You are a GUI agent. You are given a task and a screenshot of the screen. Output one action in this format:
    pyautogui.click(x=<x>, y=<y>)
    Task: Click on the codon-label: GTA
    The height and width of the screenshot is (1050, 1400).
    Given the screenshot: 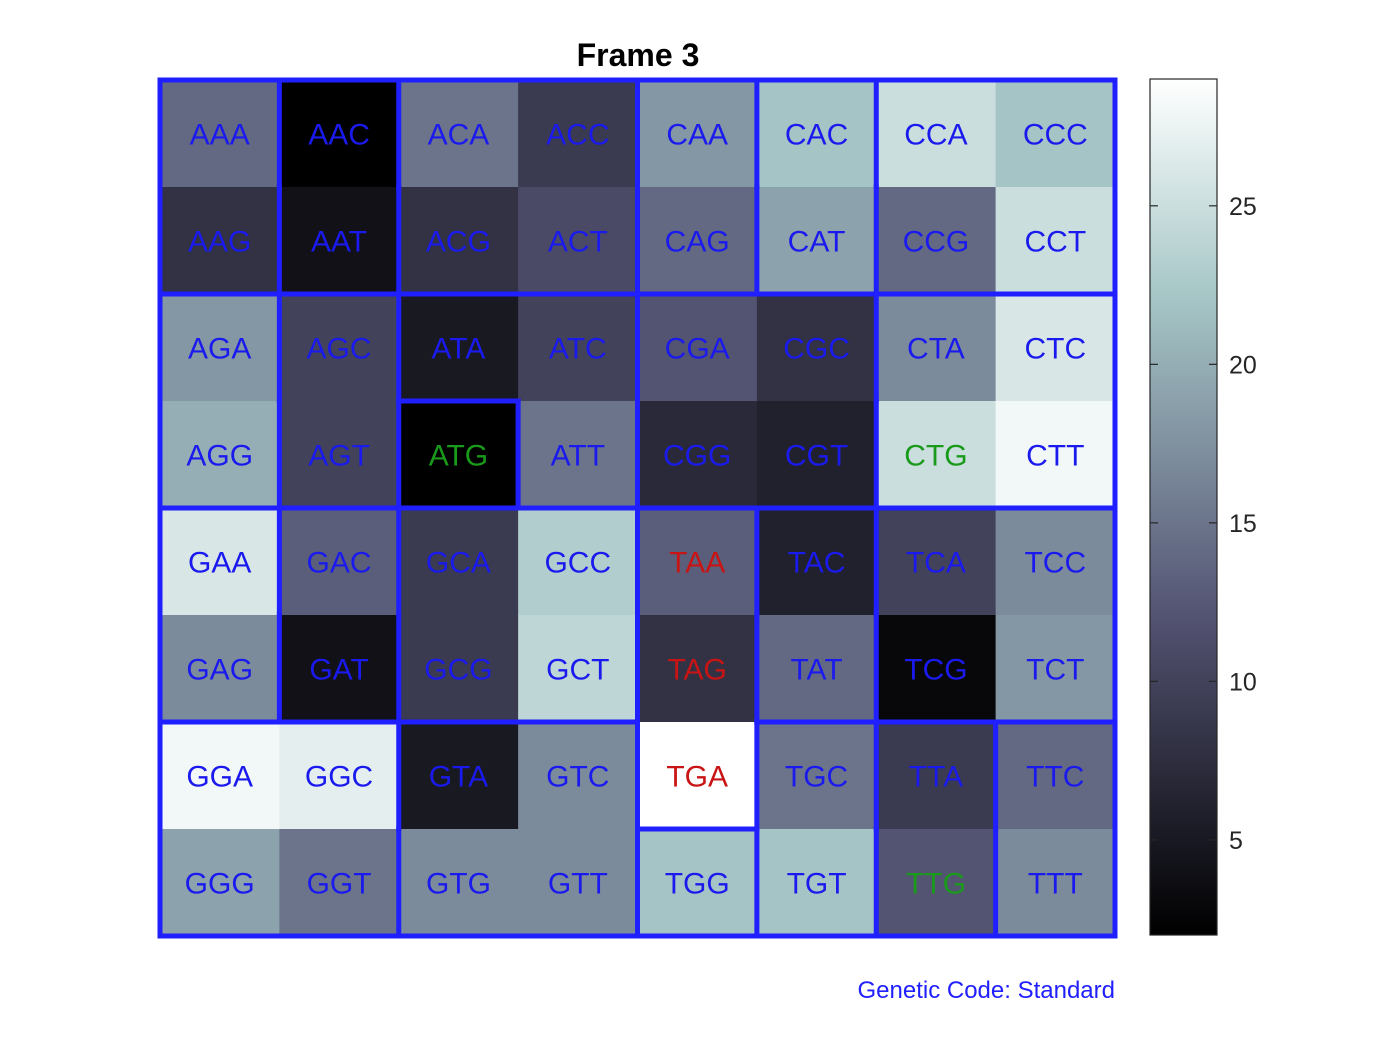 What is the action you would take?
    pyautogui.click(x=458, y=777)
    